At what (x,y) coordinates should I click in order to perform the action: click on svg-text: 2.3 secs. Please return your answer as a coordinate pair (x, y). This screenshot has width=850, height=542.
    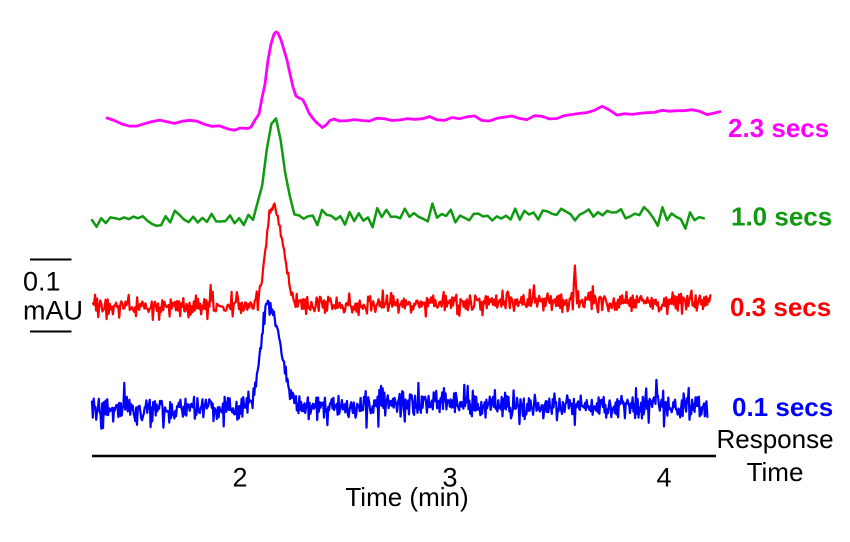
    Looking at the image, I should click on (778, 128).